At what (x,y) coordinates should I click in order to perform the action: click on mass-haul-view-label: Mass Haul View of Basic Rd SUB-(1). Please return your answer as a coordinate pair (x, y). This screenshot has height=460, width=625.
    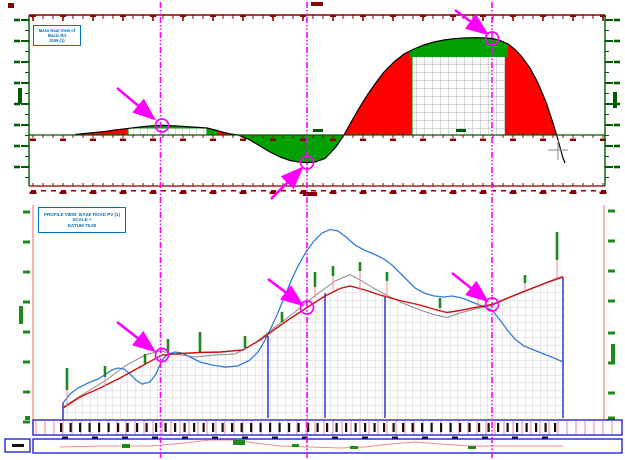
    Looking at the image, I should click on (57, 35).